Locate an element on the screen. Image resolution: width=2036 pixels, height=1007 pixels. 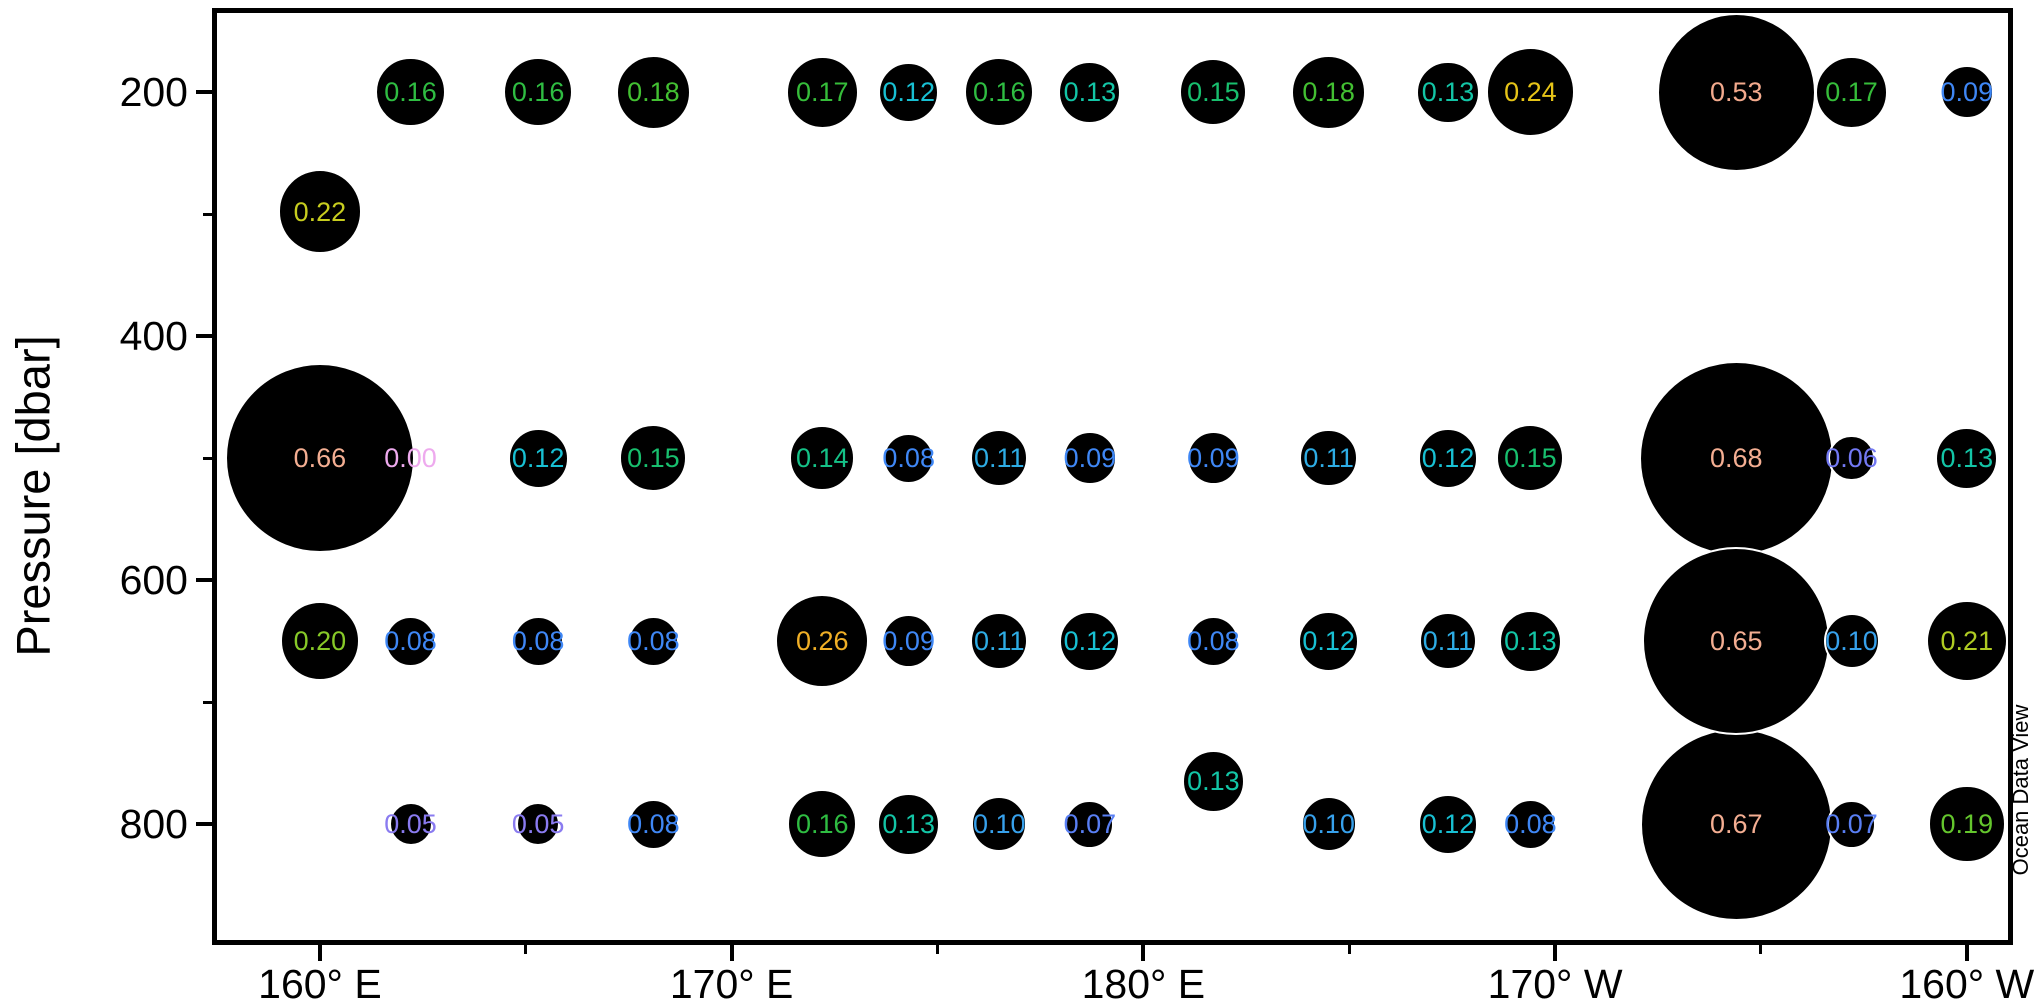
bubble-label: 0.20 is located at coordinates (320, 641).